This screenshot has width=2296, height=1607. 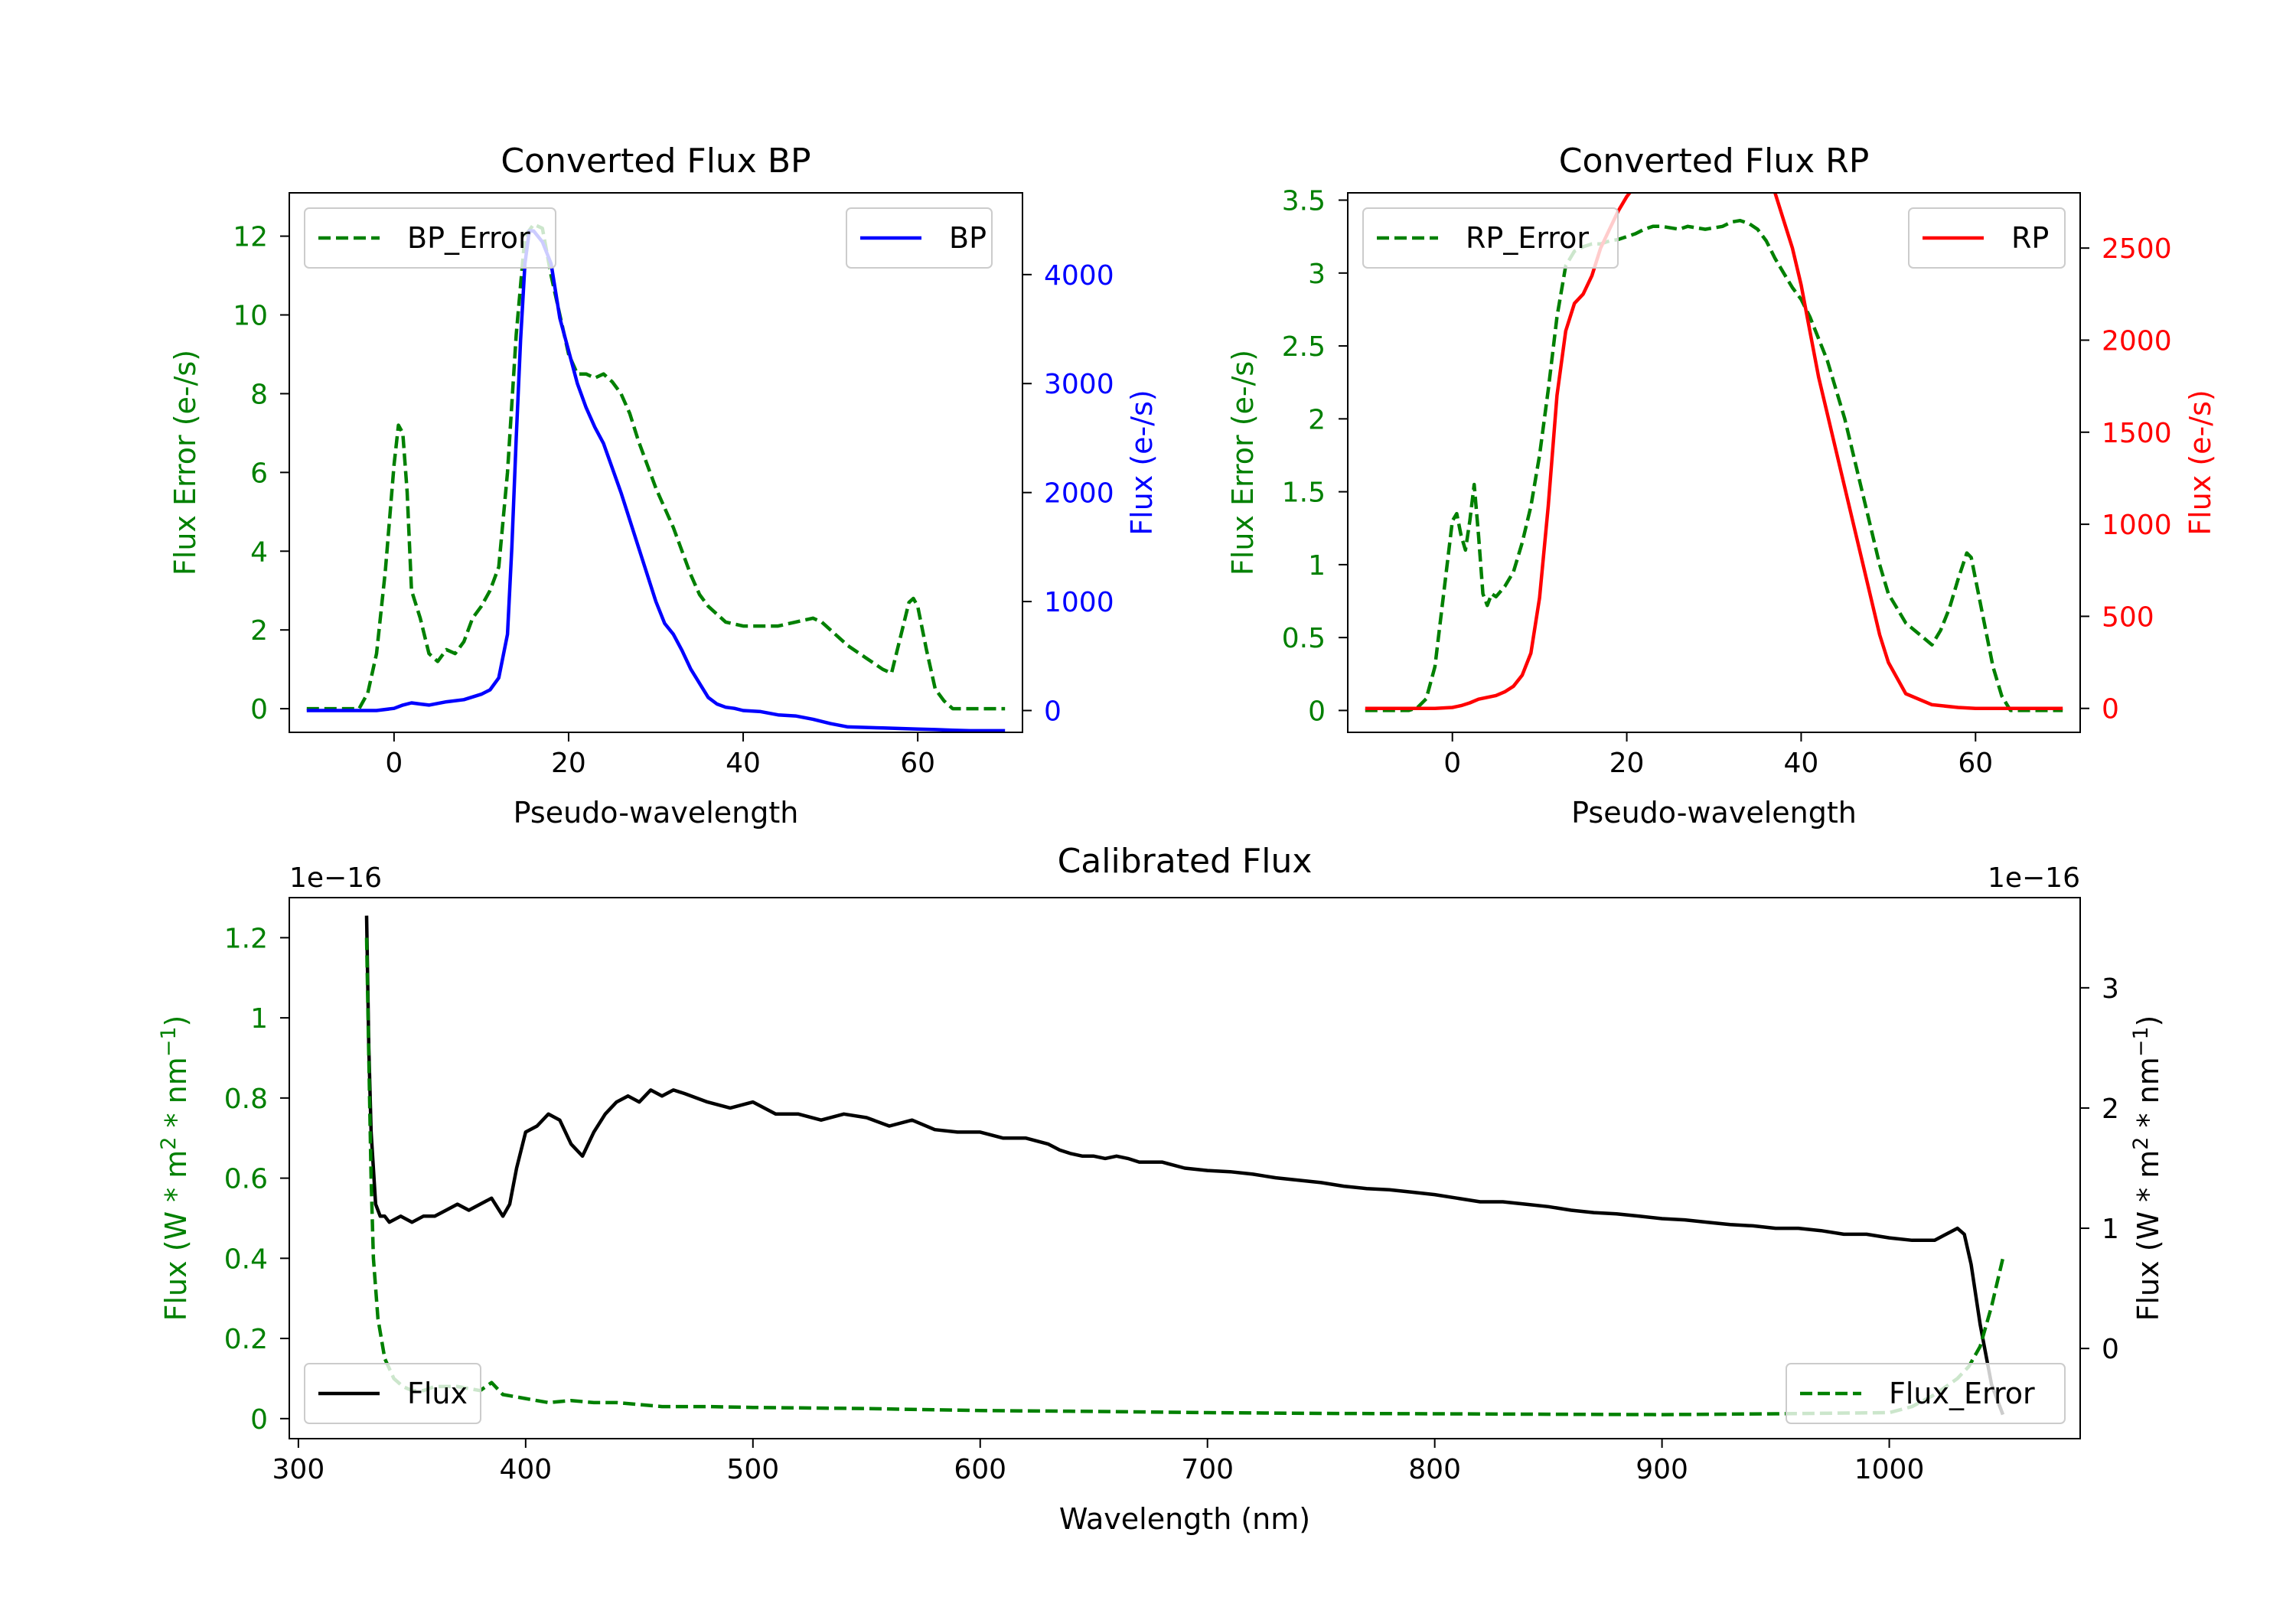 I want to click on series-line-rp, so click(x=1714, y=451).